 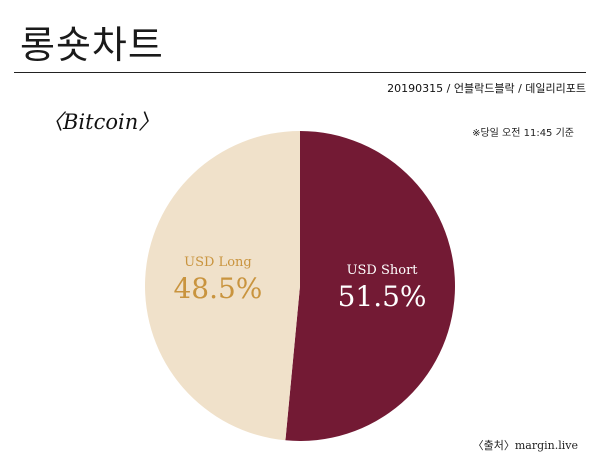 What do you see at coordinates (486, 88) in the screenshot?
I see `report-meta: 20190315 / 언블락드블락 / 데일리리포트` at bounding box center [486, 88].